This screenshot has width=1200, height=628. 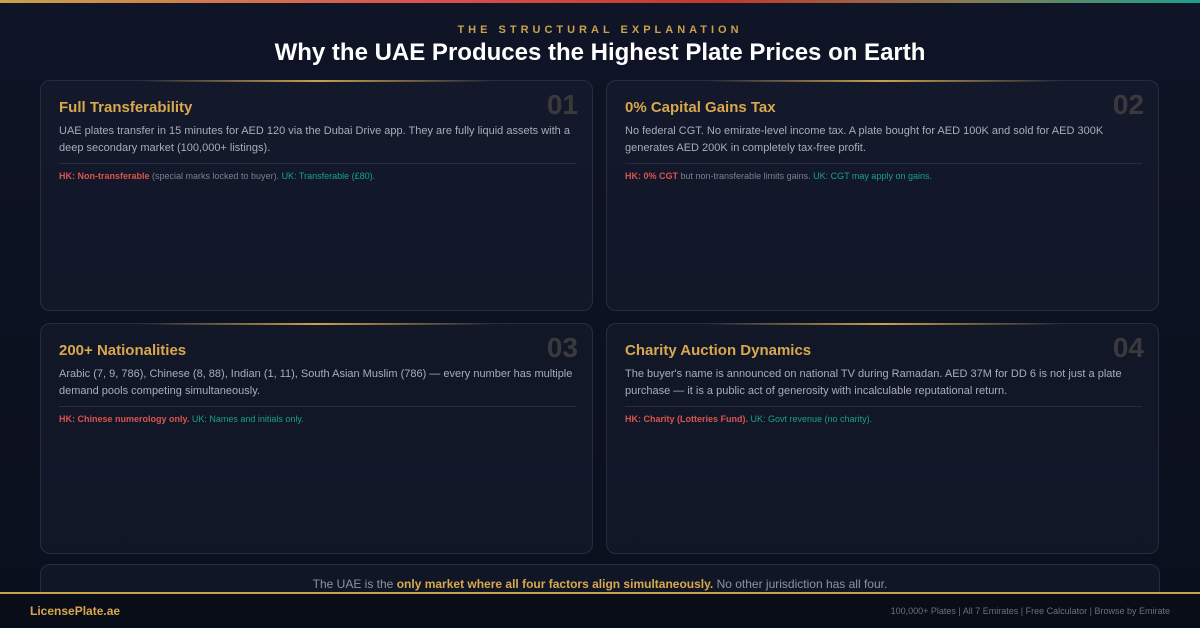 What do you see at coordinates (562, 347) in the screenshot?
I see `card-number: 03` at bounding box center [562, 347].